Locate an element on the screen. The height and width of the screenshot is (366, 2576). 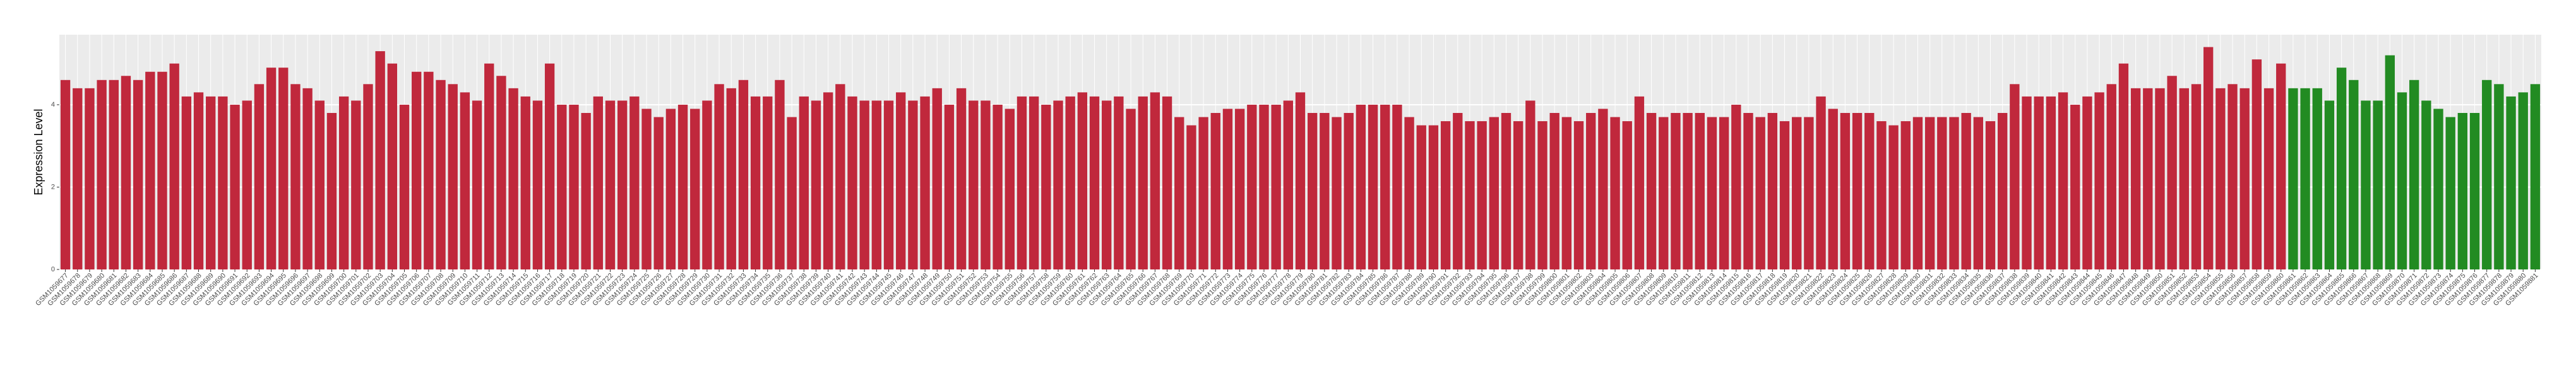
y-tick-label: 0 is located at coordinates (53, 269).